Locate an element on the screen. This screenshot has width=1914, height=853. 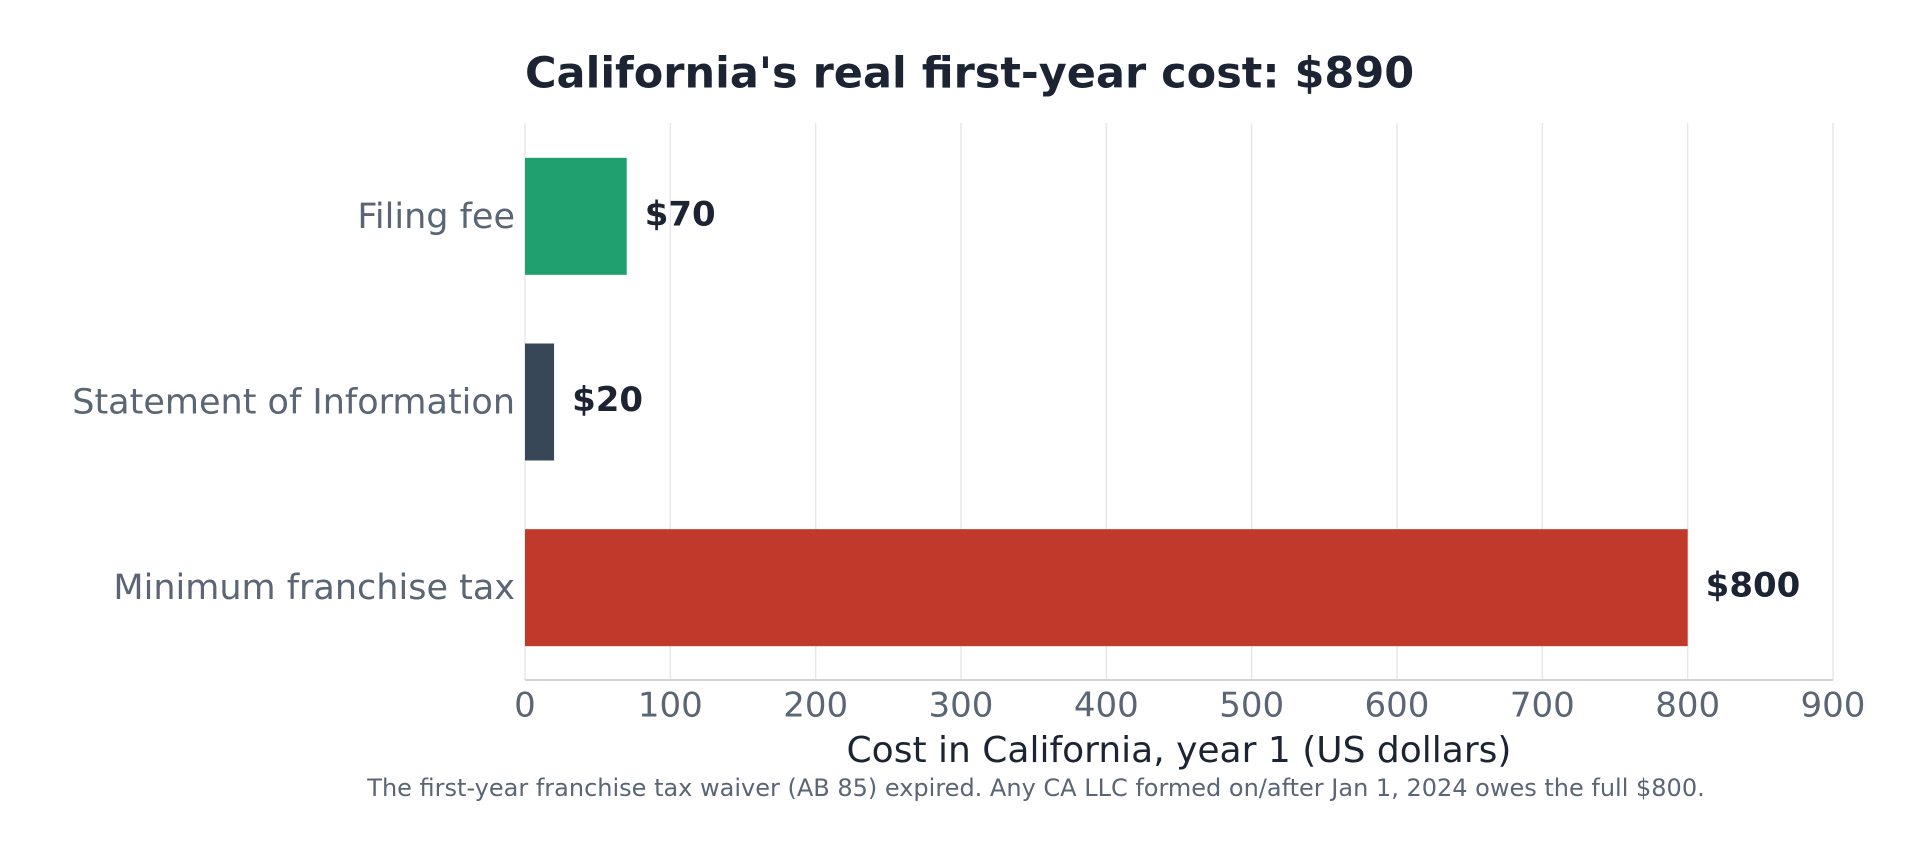
x-tick-label: 300 is located at coordinates (961, 706).